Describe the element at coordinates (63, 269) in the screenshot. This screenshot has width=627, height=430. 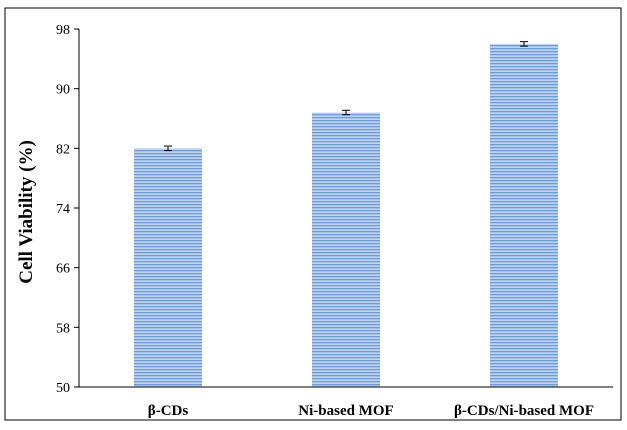
I see `y-tick-label: 66` at that location.